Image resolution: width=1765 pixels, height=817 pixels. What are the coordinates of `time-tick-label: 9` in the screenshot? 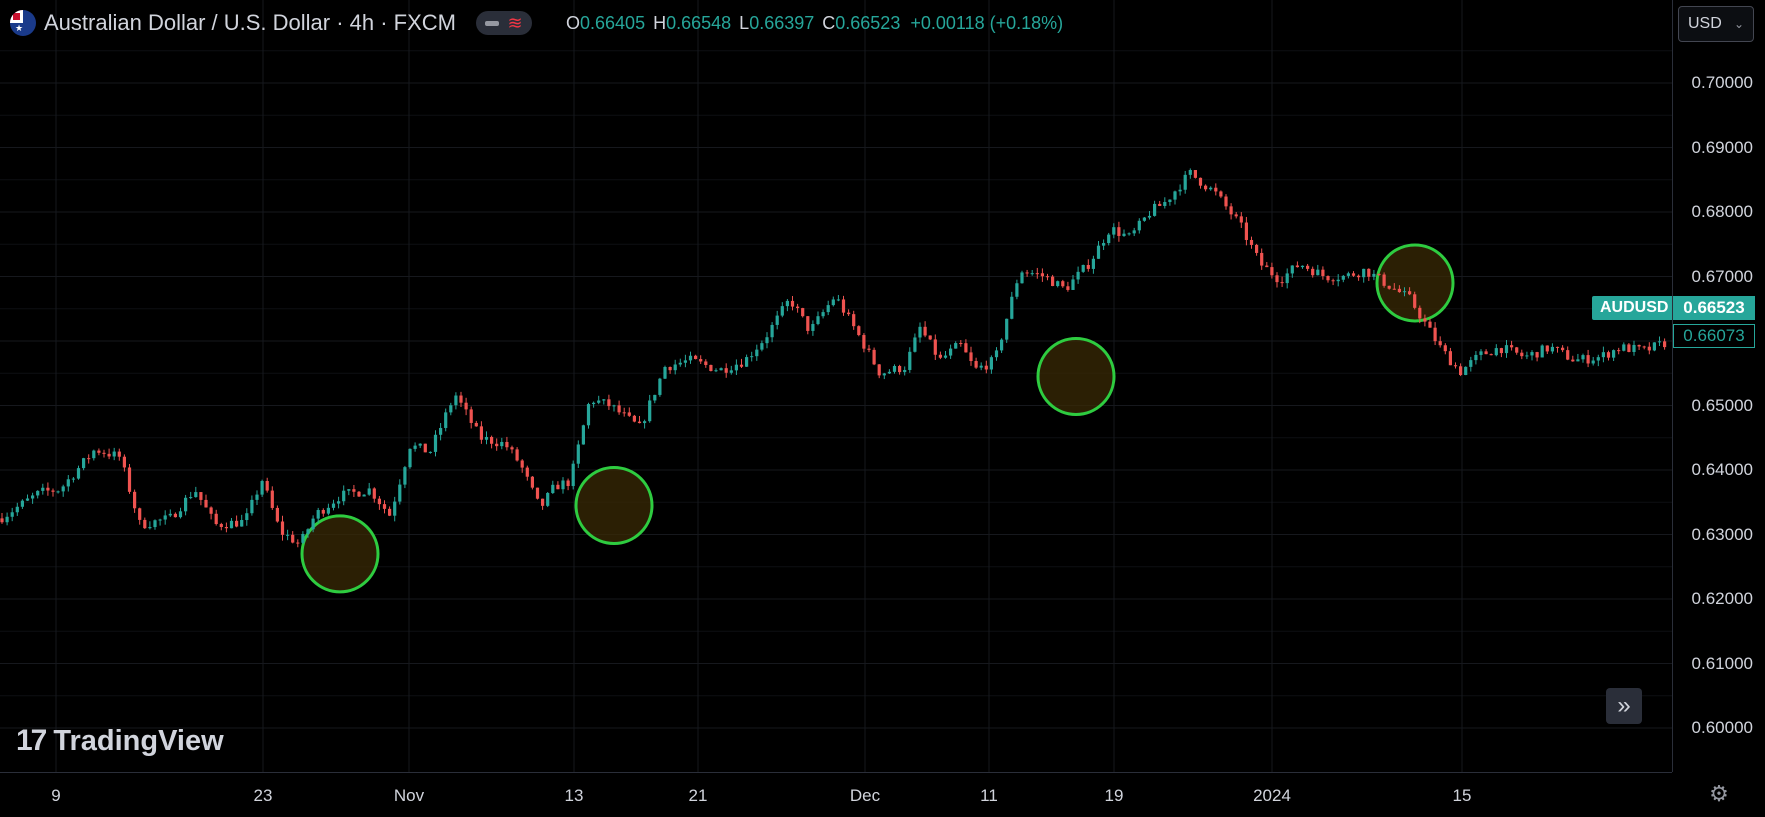 It's located at (56, 795).